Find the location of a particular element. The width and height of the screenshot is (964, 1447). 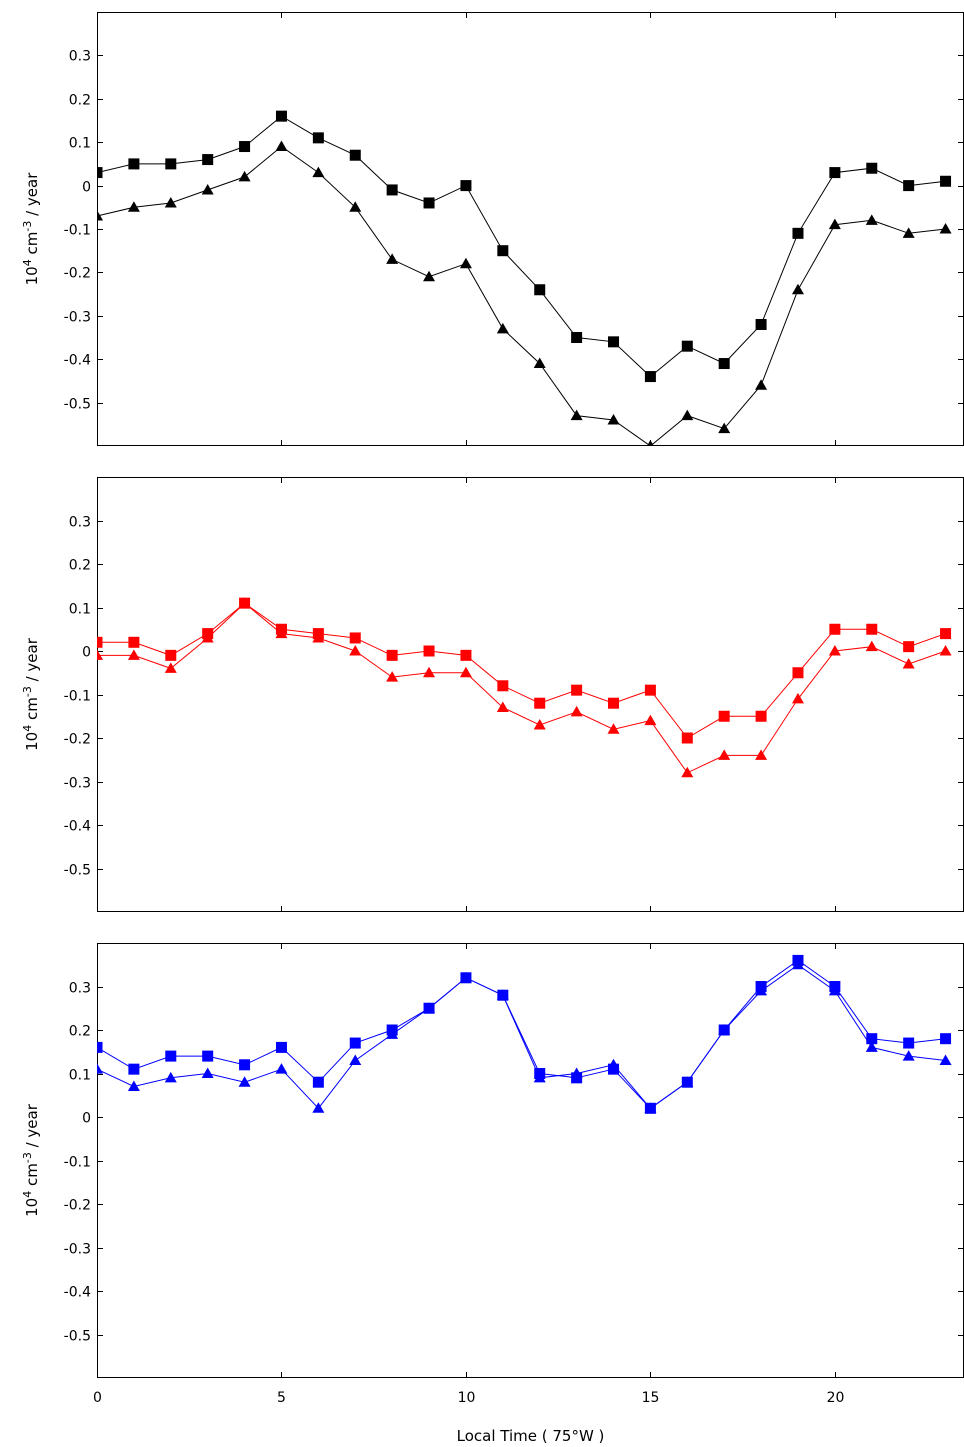

y-tick-label: -0.1 is located at coordinates (77, 231).